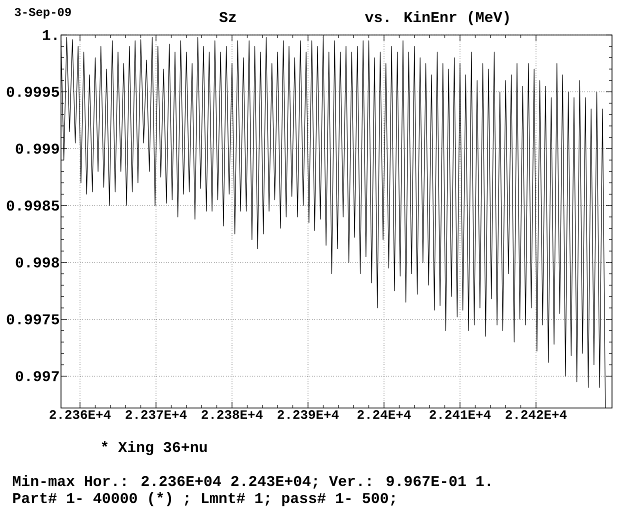 This screenshot has height=513, width=634. Describe the element at coordinates (38, 262) in the screenshot. I see `y-tick-label: 0.998` at that location.